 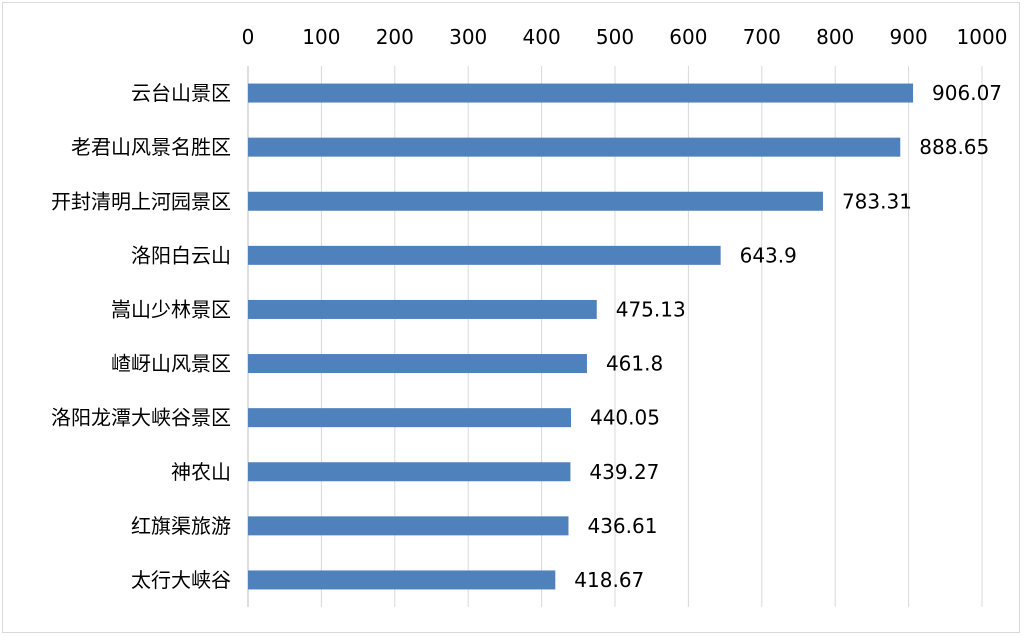 I want to click on x-tick-label: 300, so click(x=468, y=37).